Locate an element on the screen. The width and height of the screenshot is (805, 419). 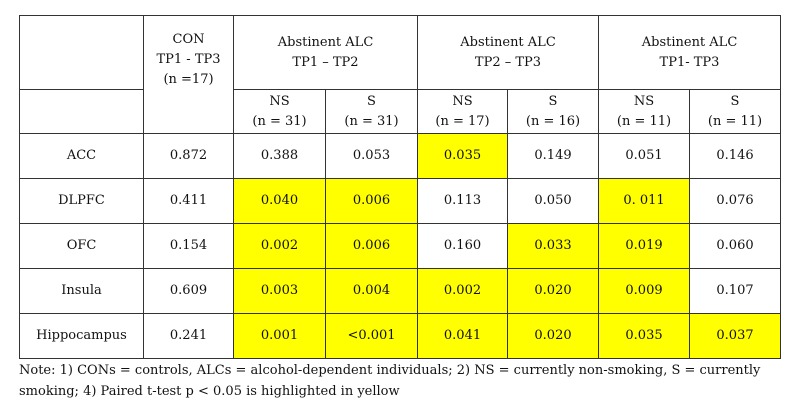
value-cell: 0.053 is located at coordinates (371, 156).